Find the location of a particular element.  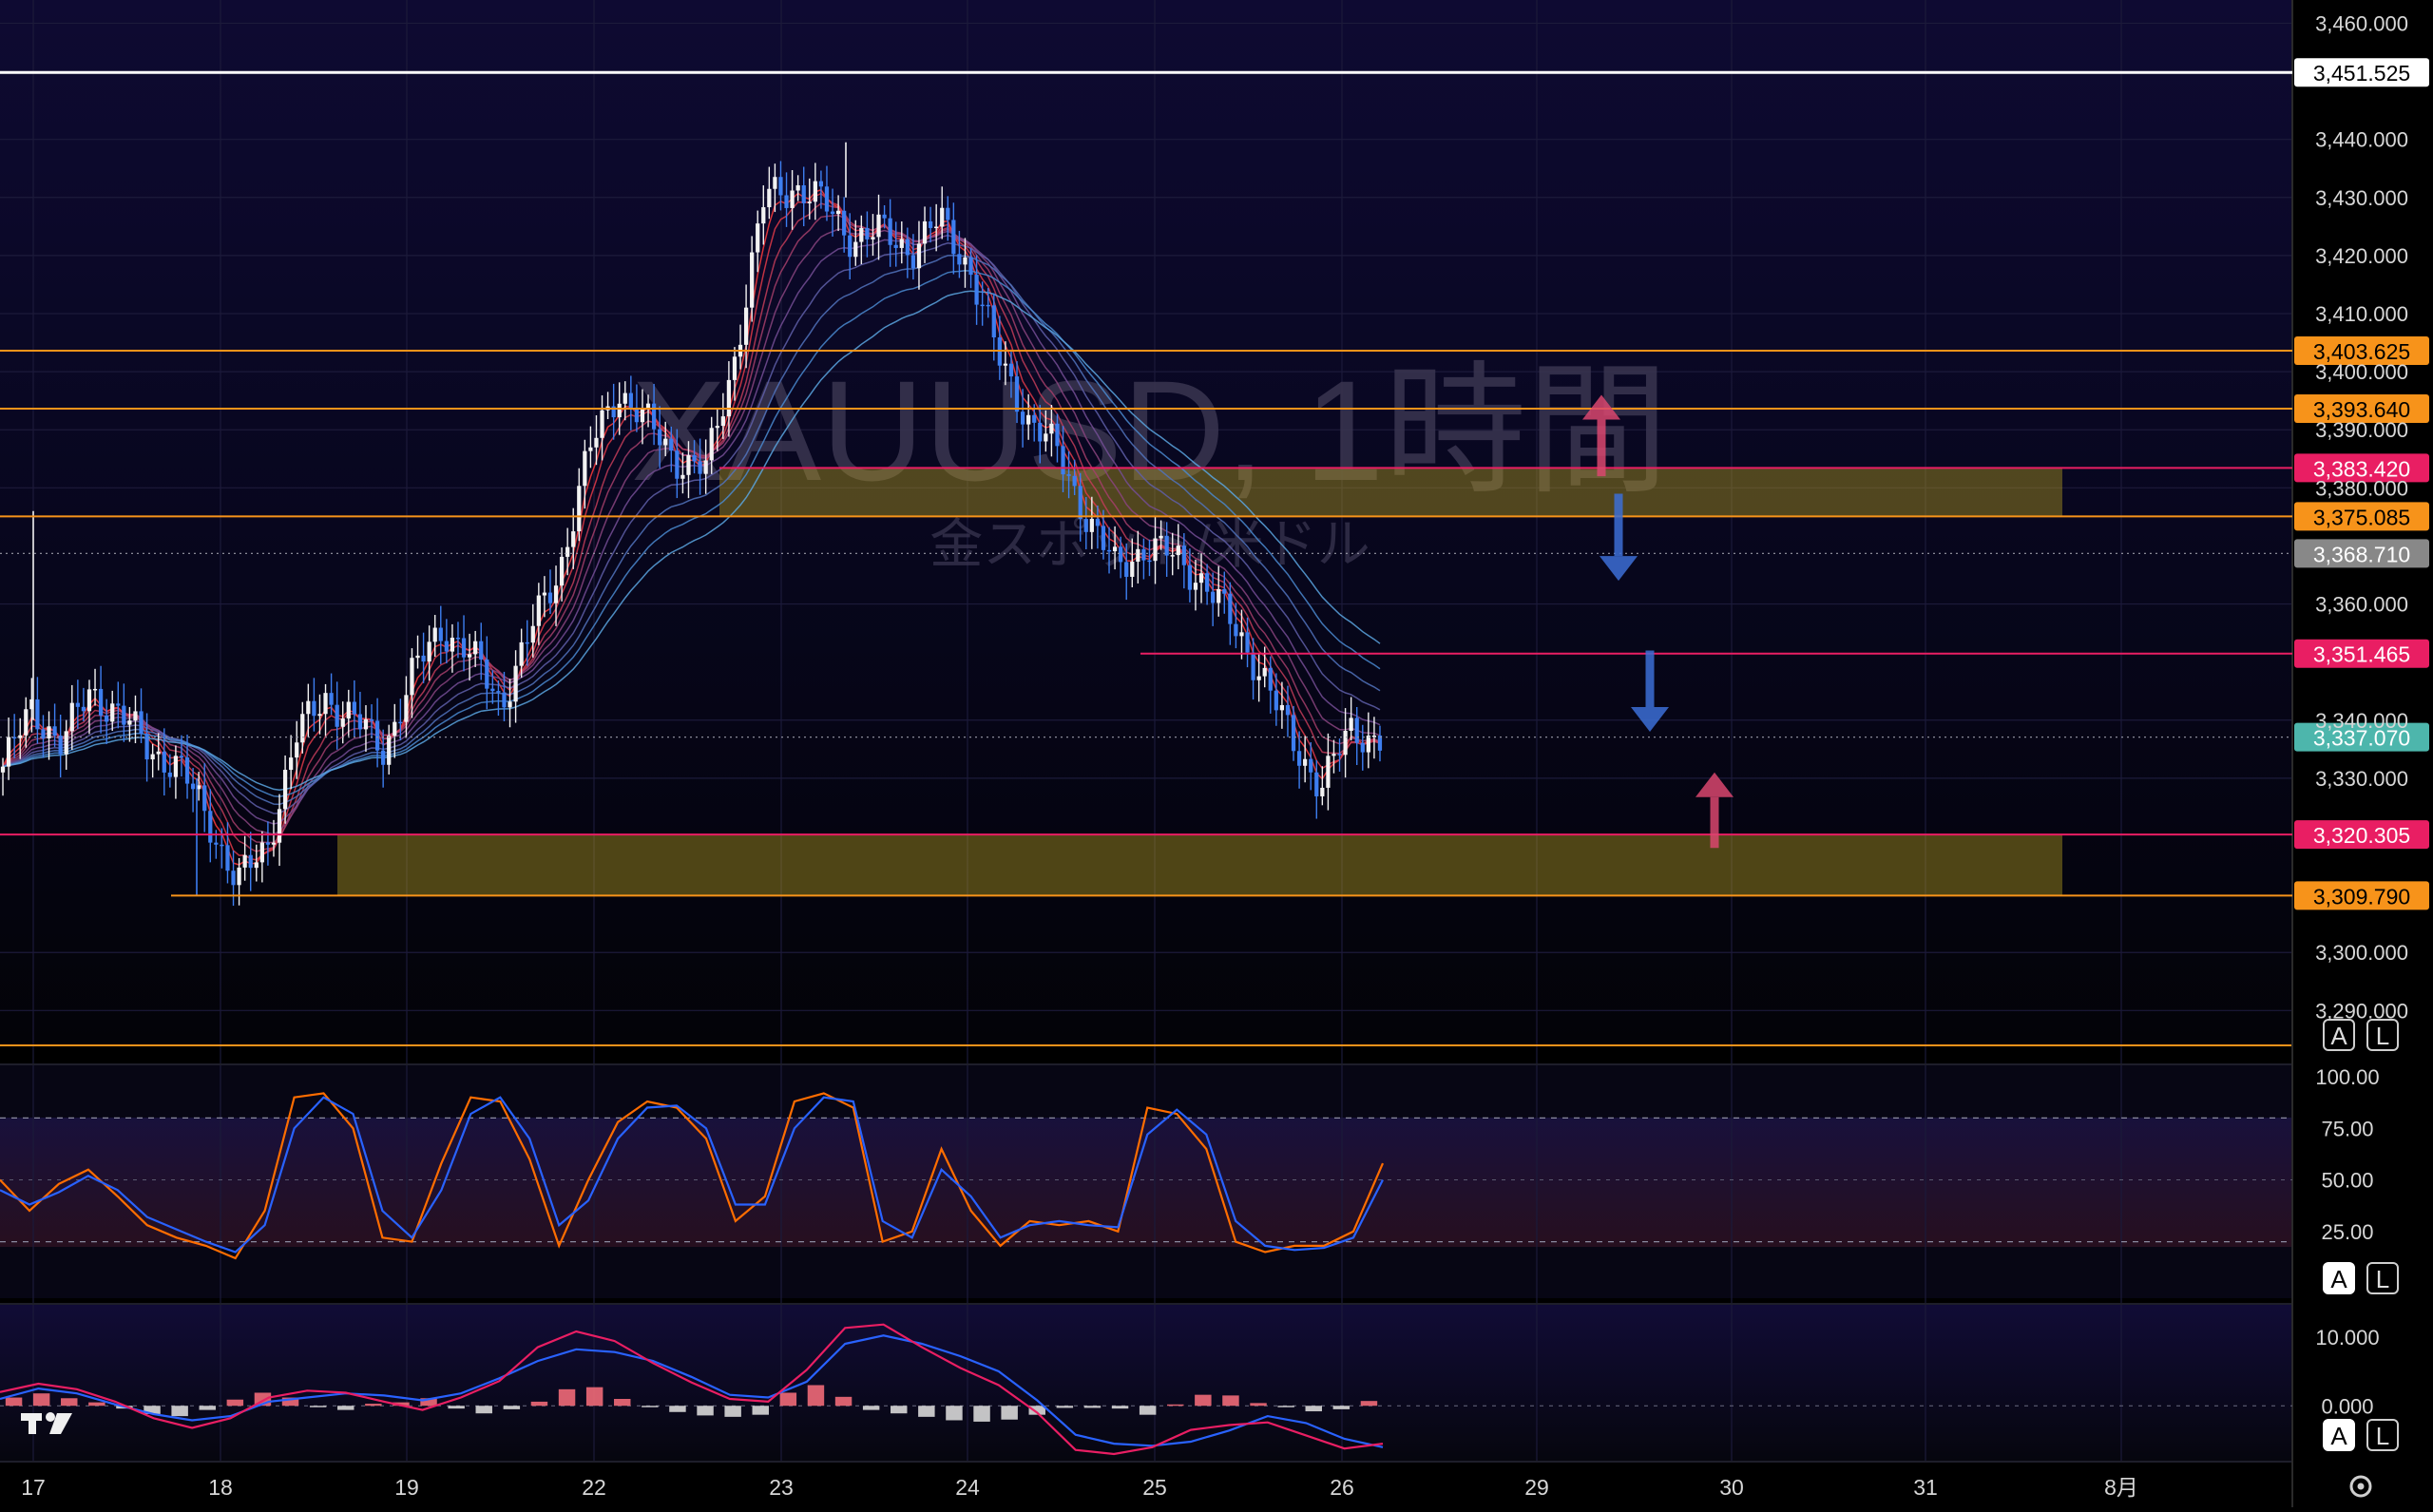

main-y-tick-11: 3,440.000 is located at coordinates (2361, 140).